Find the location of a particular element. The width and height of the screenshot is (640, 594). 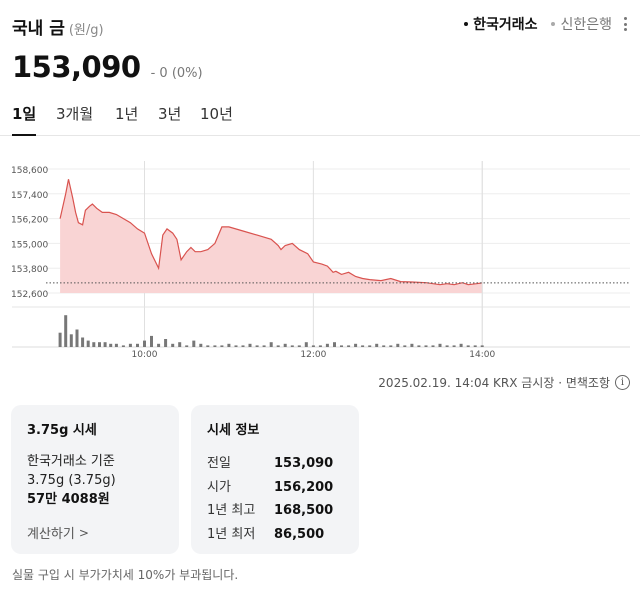

tab-3m: 3개월 is located at coordinates (75, 114).